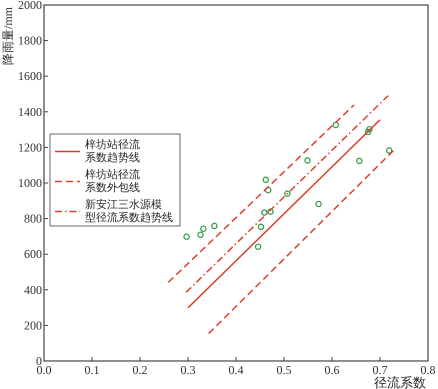 The height and width of the screenshot is (389, 438). I want to click on y-tick-label: 1400, so click(30, 111).